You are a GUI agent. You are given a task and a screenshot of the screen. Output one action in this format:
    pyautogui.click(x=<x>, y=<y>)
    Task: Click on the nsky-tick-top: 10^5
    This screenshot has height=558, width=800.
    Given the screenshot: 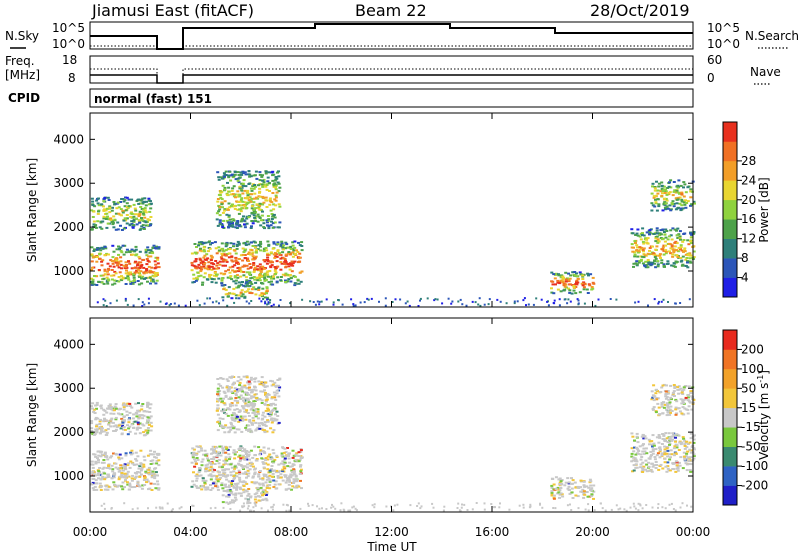 What is the action you would take?
    pyautogui.click(x=68, y=28)
    